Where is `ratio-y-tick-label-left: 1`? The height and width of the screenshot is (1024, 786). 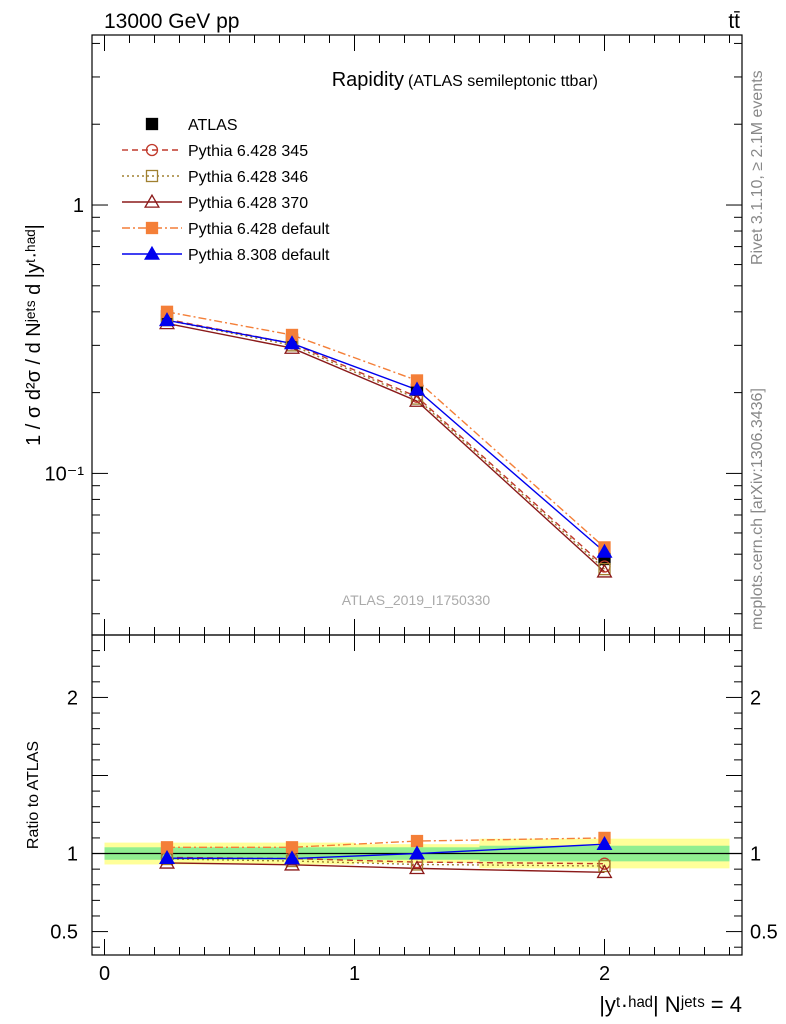
ratio-y-tick-label-left: 1 is located at coordinates (72, 855).